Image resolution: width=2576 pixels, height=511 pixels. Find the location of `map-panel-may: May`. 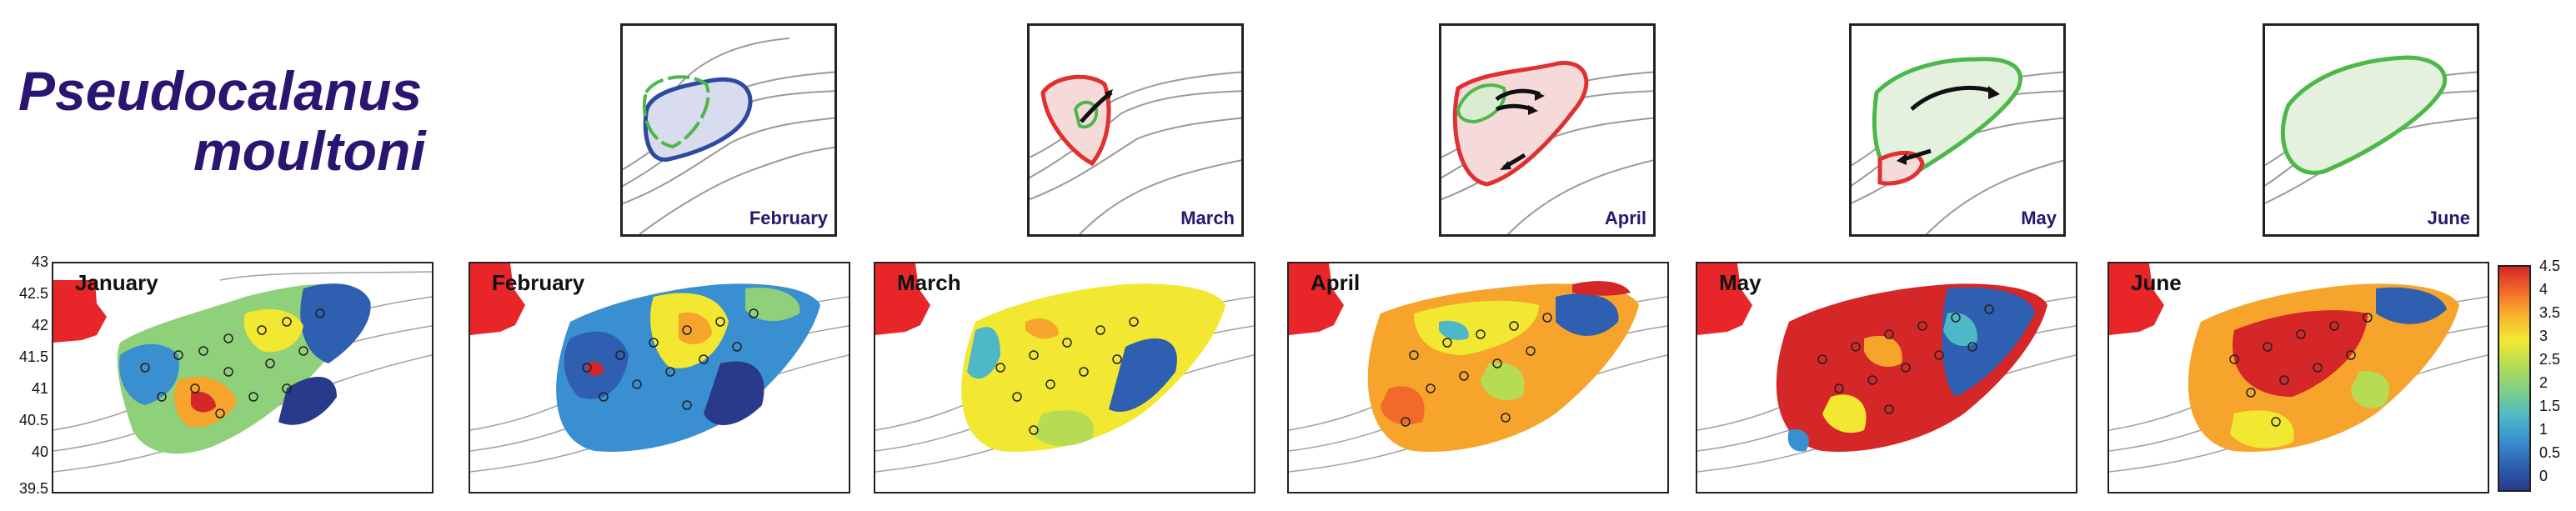

map-panel-may: May is located at coordinates (1886, 378).